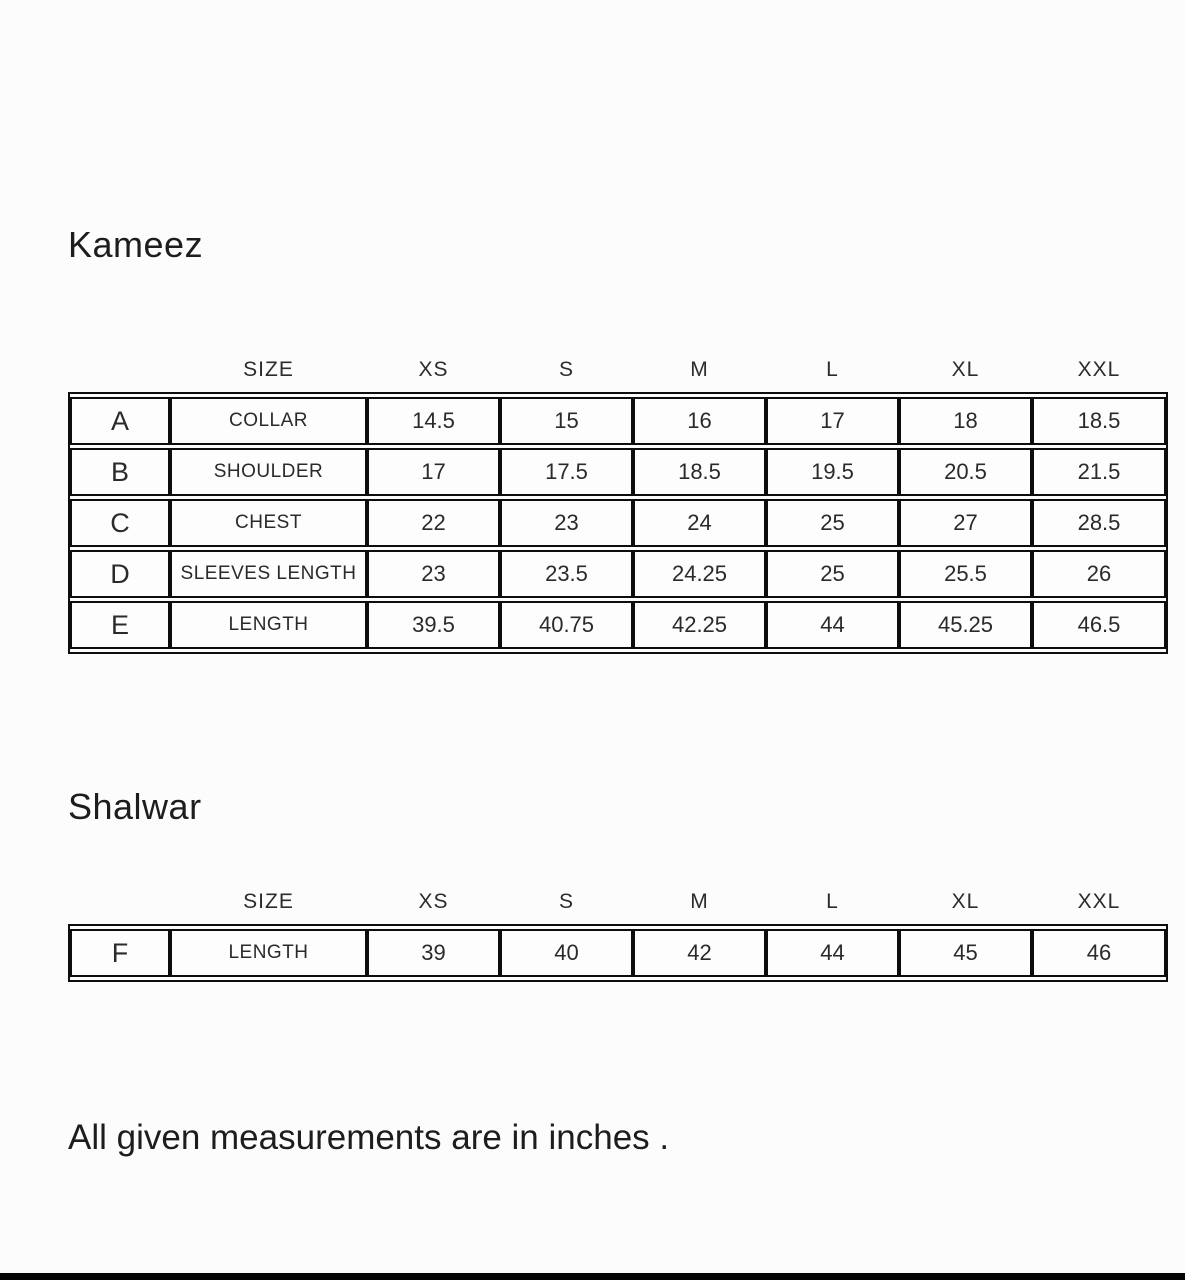 This screenshot has width=1185, height=1280. I want to click on measurement-value-cell: 39, so click(433, 953).